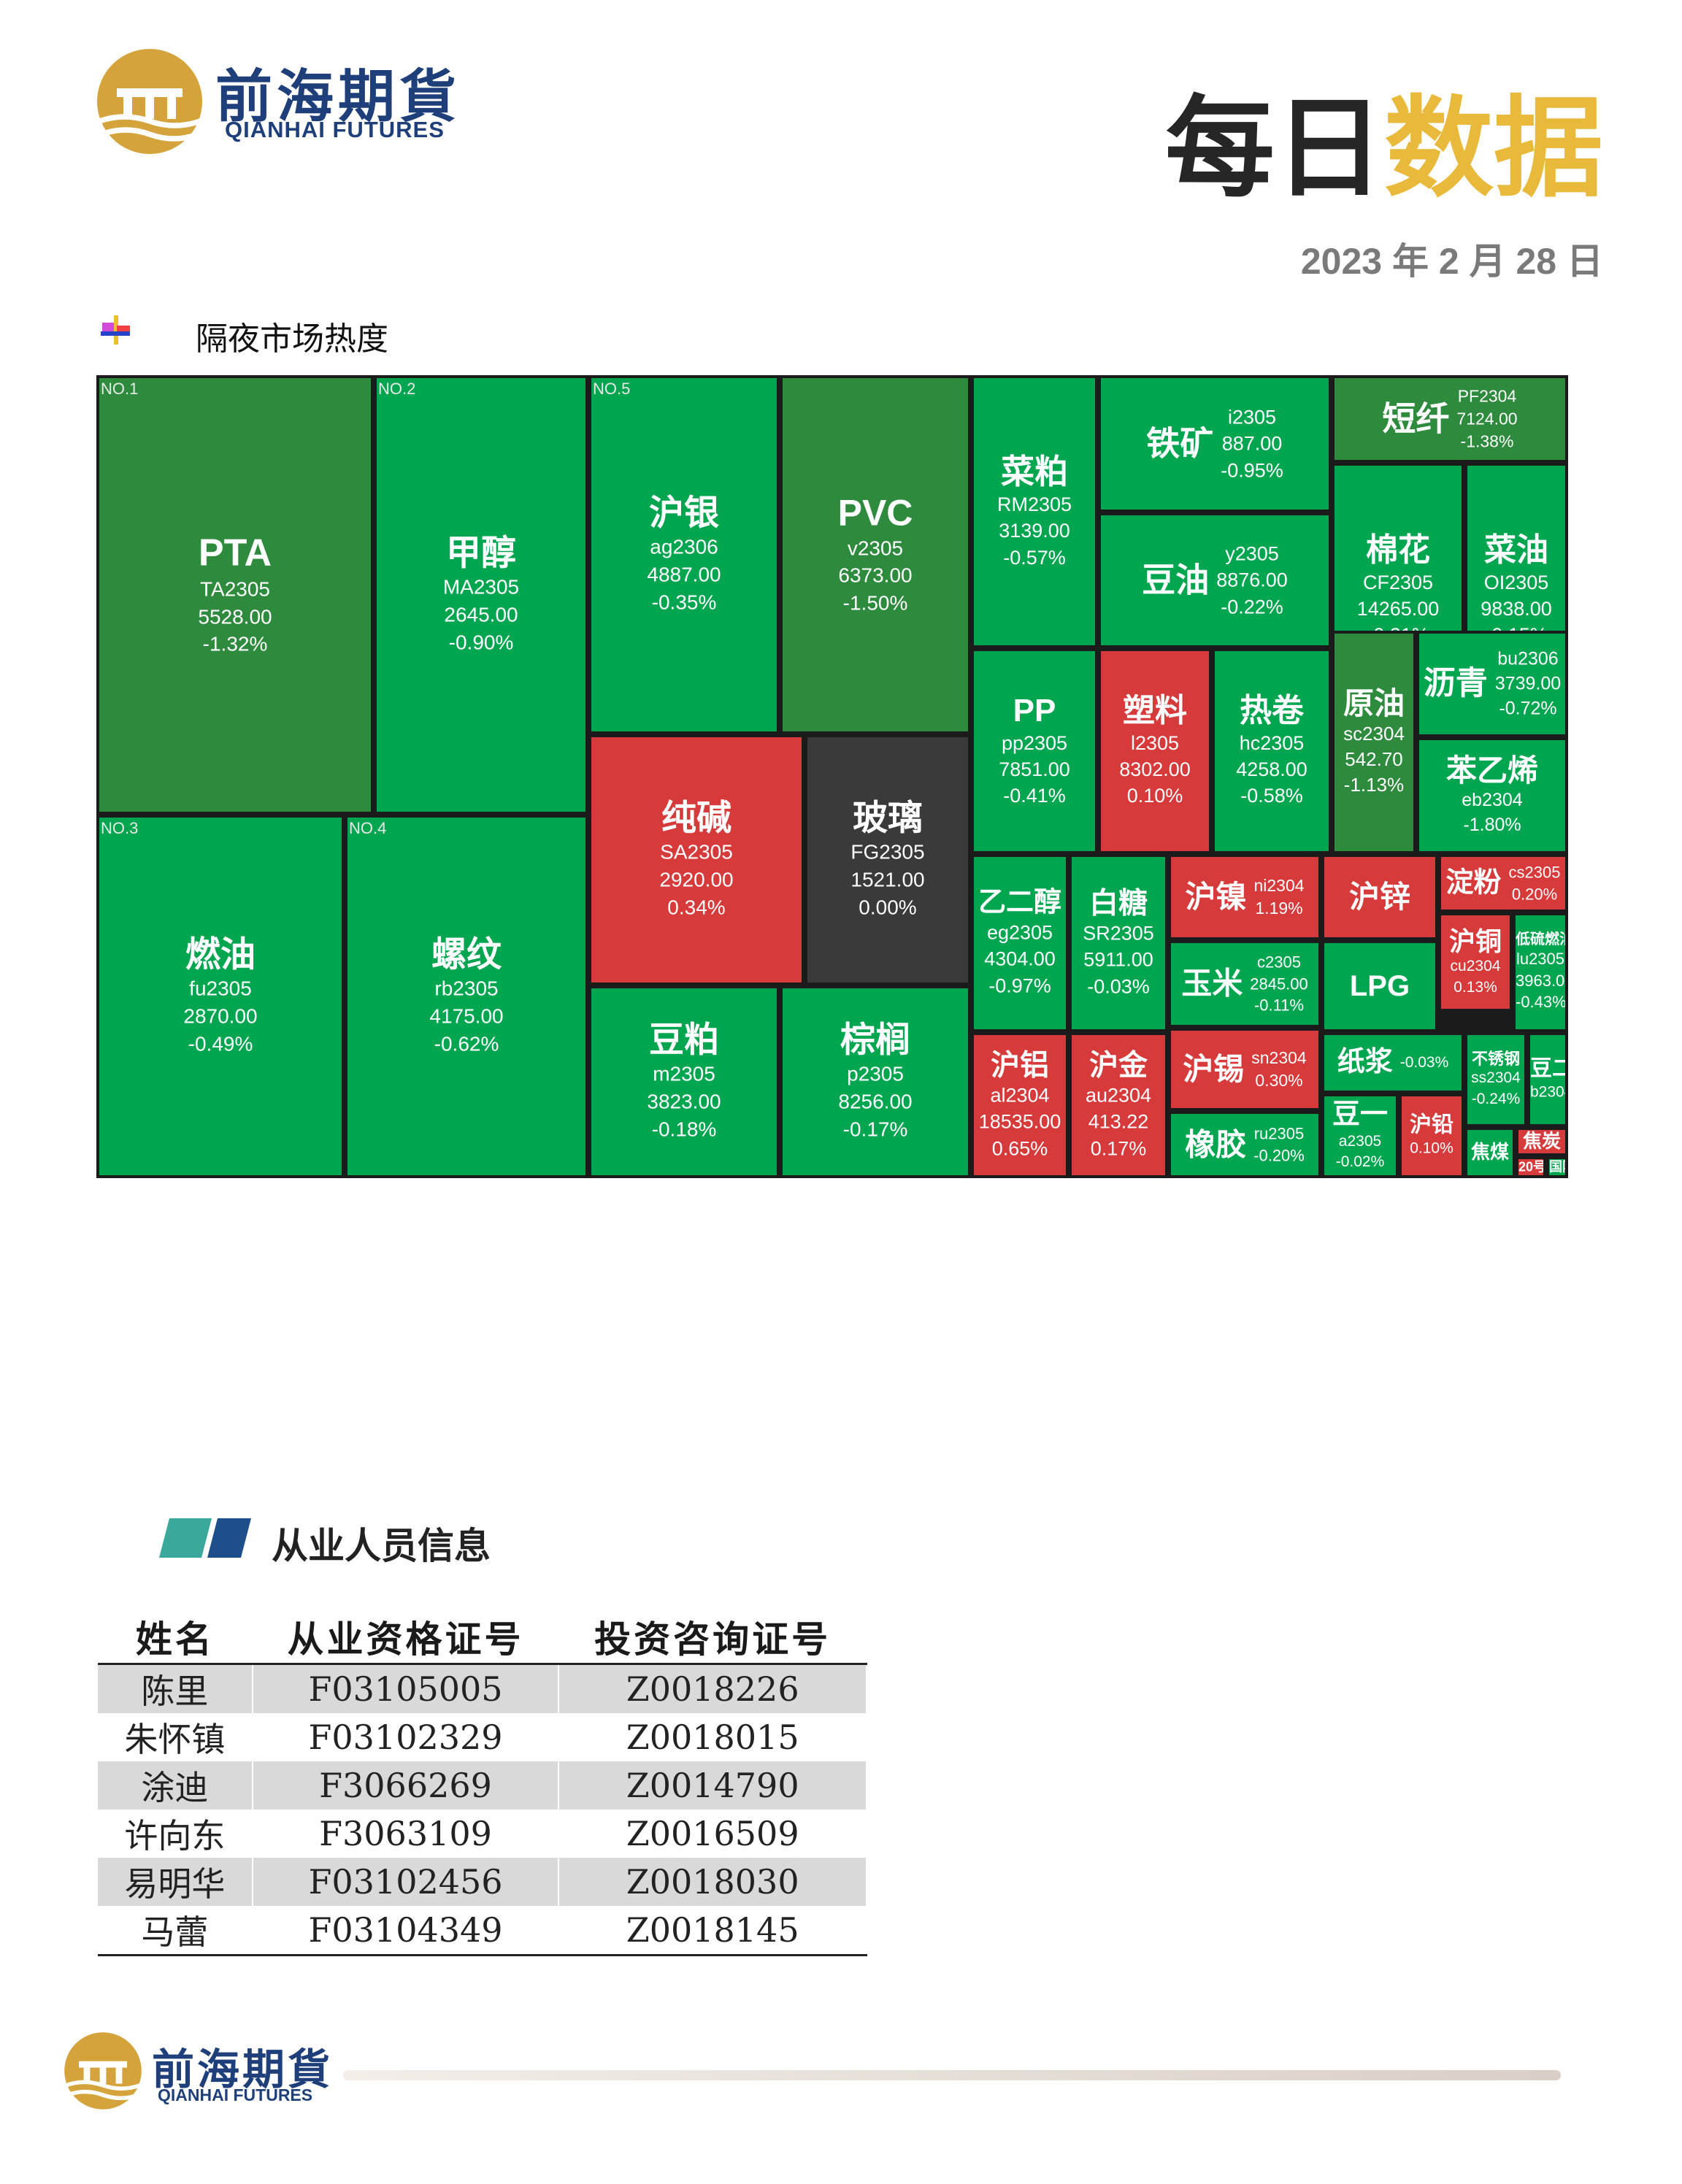 This screenshot has height=2184, width=1682. I want to click on contract-code: lu2305, so click(1540, 958).